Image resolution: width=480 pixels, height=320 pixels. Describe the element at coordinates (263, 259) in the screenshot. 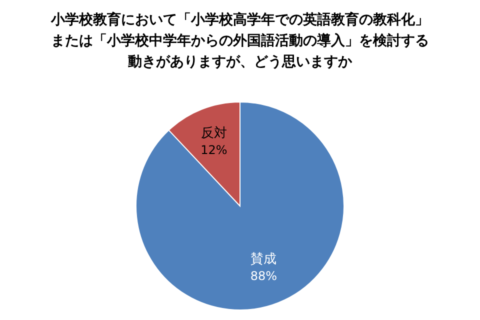

I see `slice-label: 賛成` at that location.